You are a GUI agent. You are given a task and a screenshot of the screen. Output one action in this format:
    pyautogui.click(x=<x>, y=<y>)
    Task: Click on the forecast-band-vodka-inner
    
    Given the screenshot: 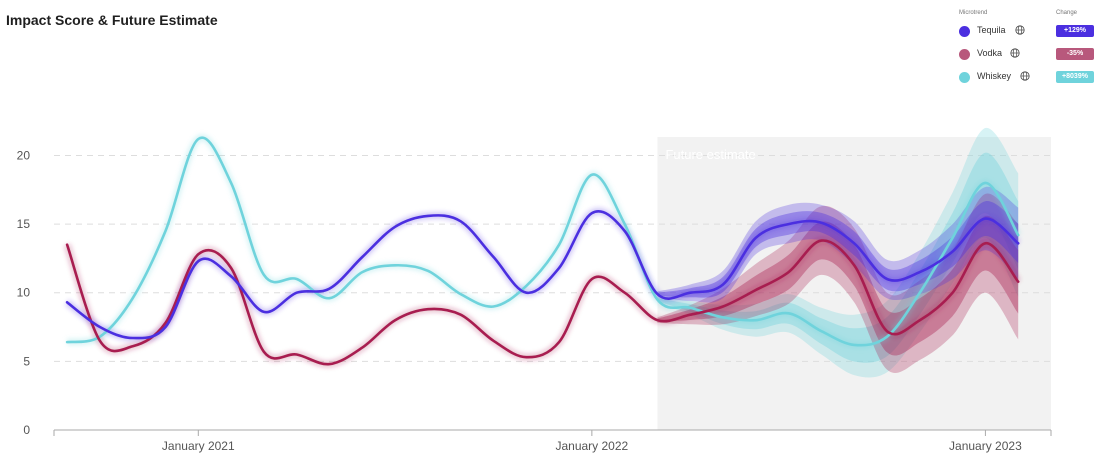 What is the action you would take?
    pyautogui.click(x=838, y=285)
    